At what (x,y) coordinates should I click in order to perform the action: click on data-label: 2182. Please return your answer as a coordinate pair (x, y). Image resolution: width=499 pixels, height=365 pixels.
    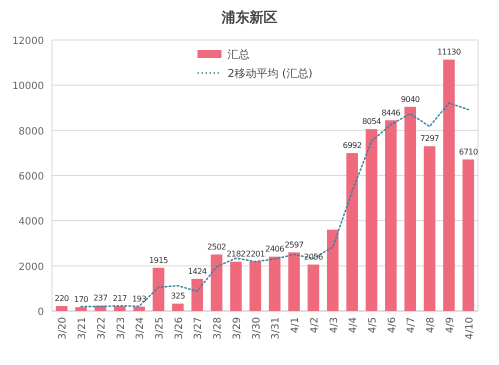
    Looking at the image, I should click on (236, 254).